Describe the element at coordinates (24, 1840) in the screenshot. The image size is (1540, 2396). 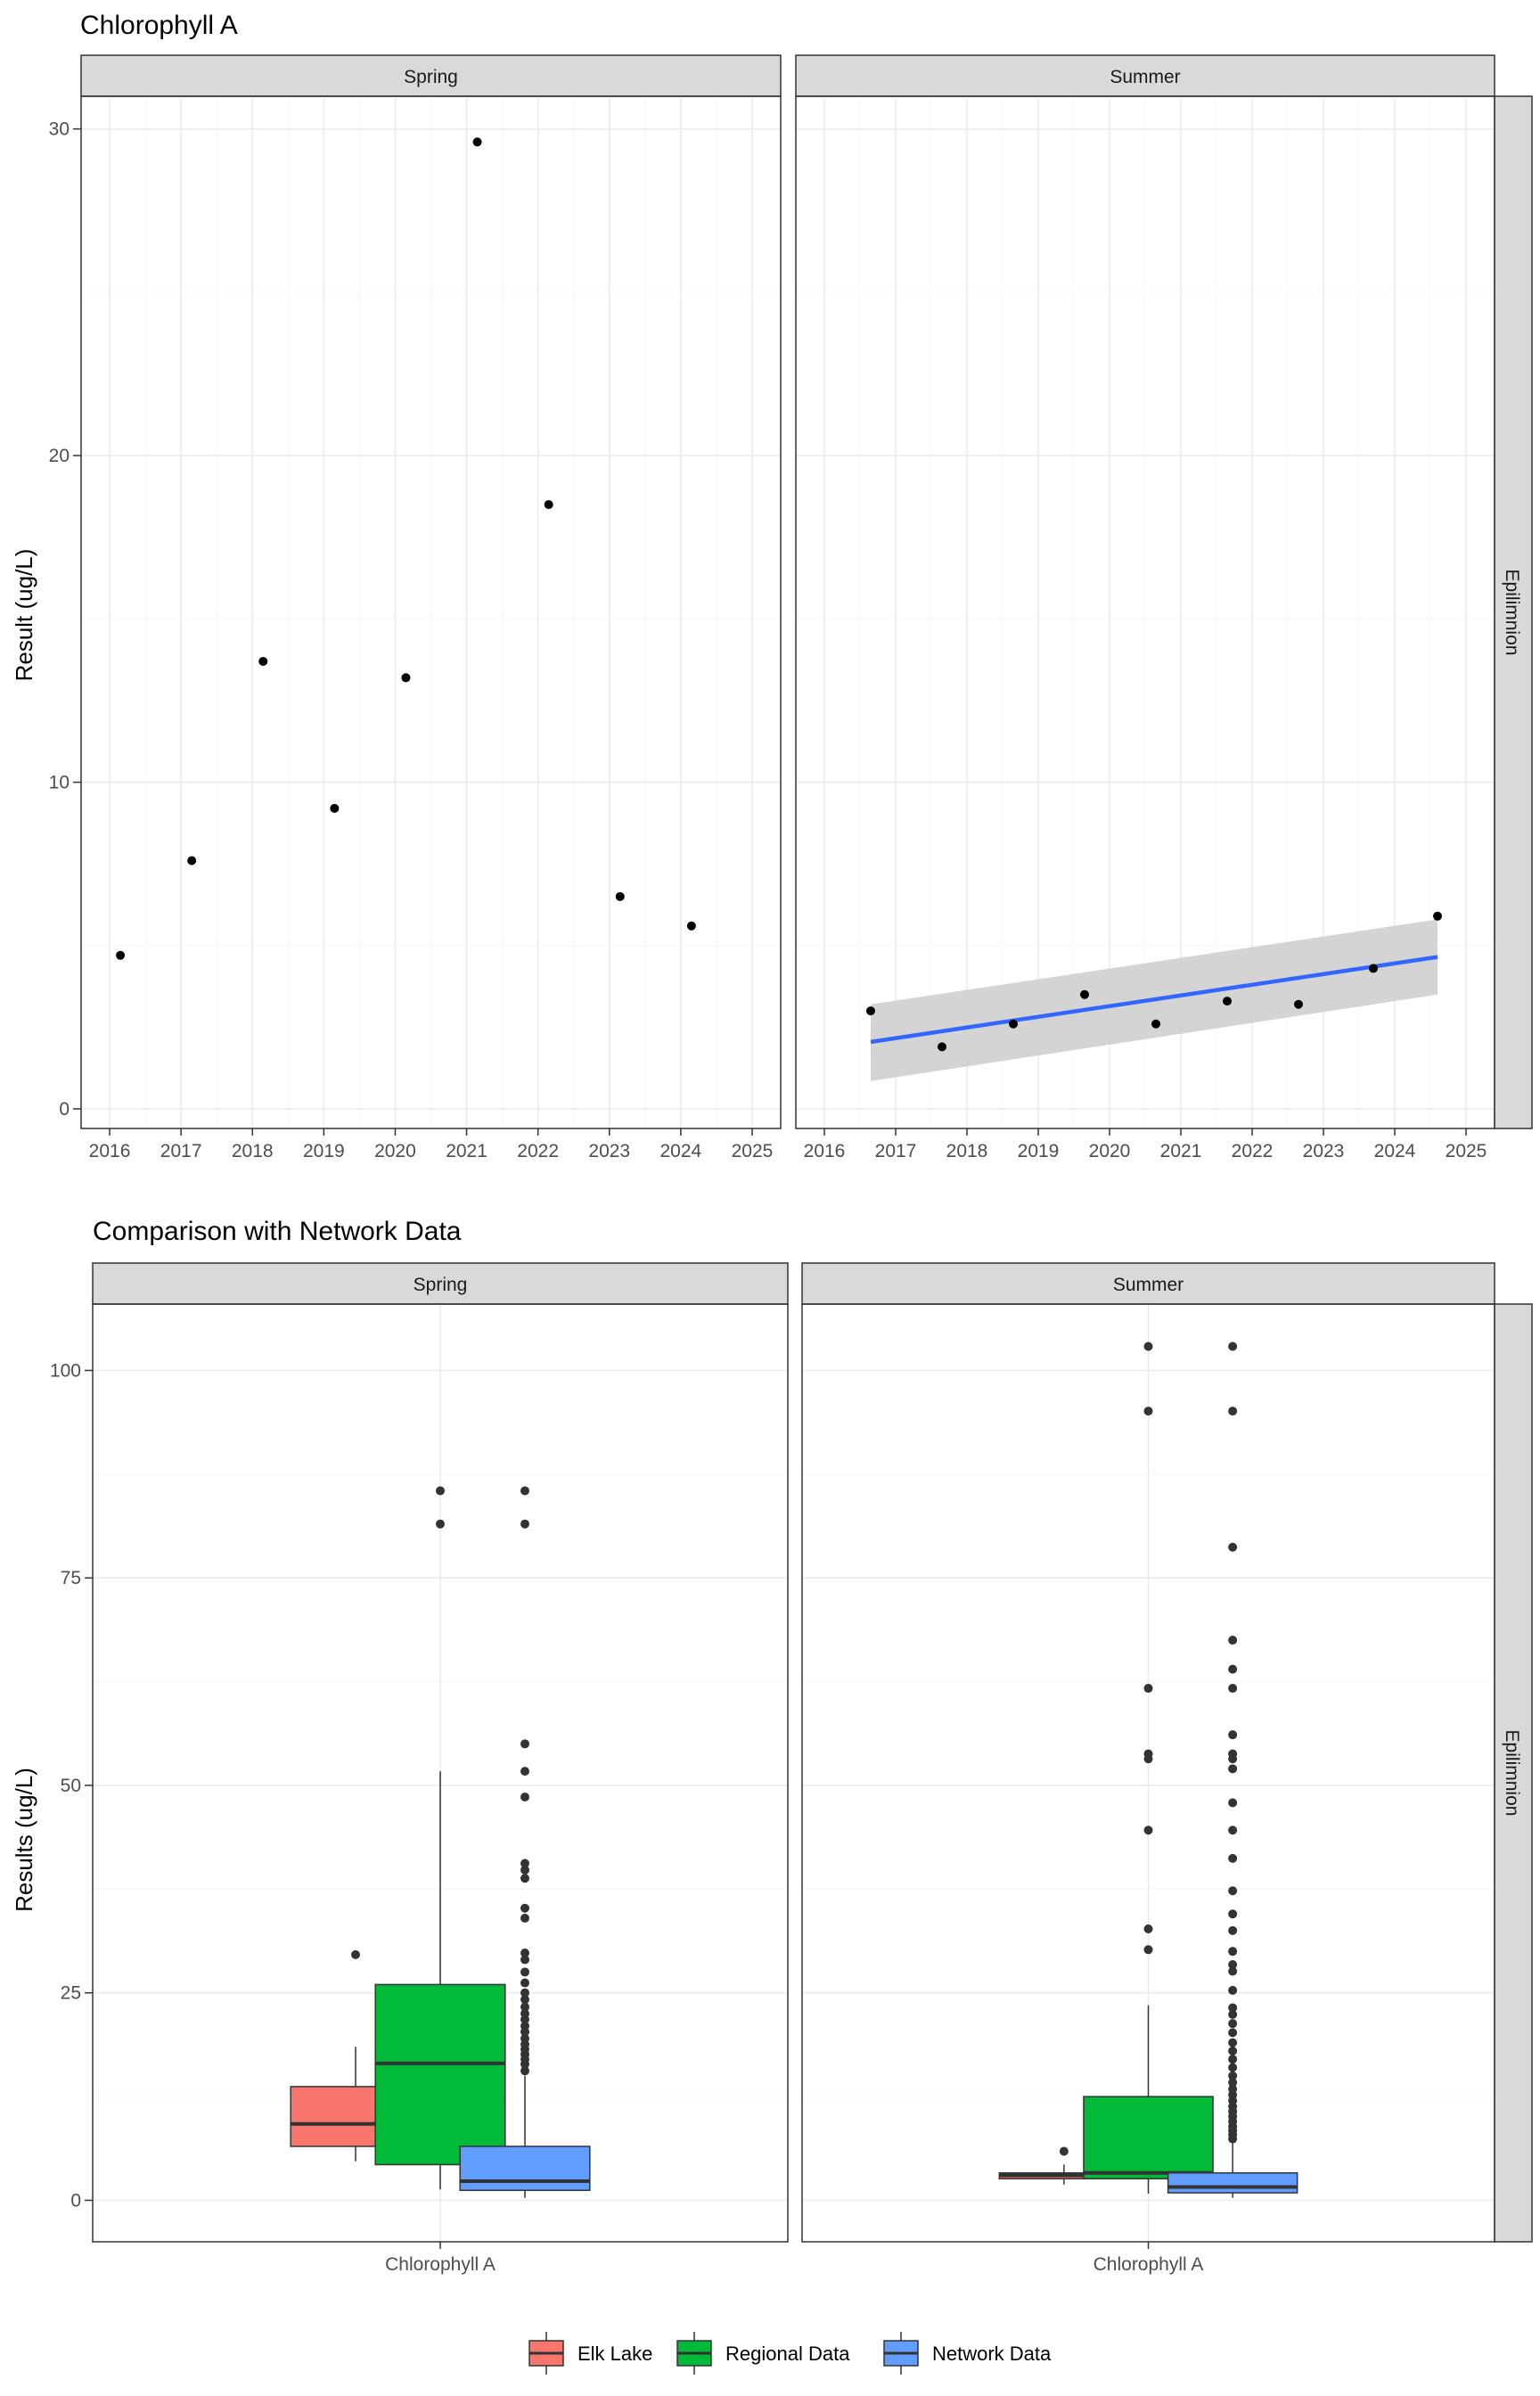
I see `y-axis-label: Results (ug/L)` at that location.